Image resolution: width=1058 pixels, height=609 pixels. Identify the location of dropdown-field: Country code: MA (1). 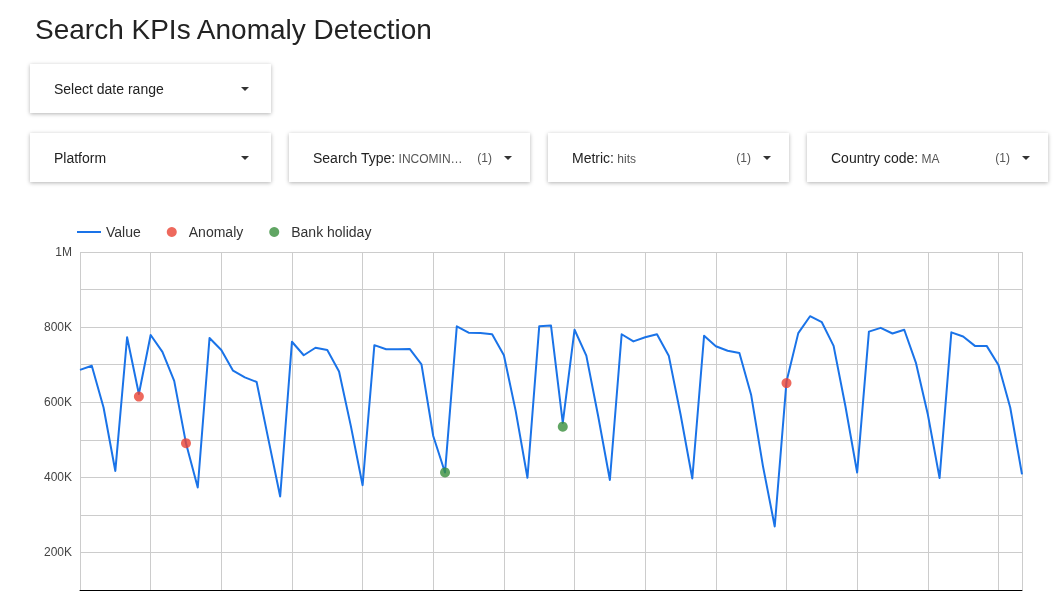
(927, 157).